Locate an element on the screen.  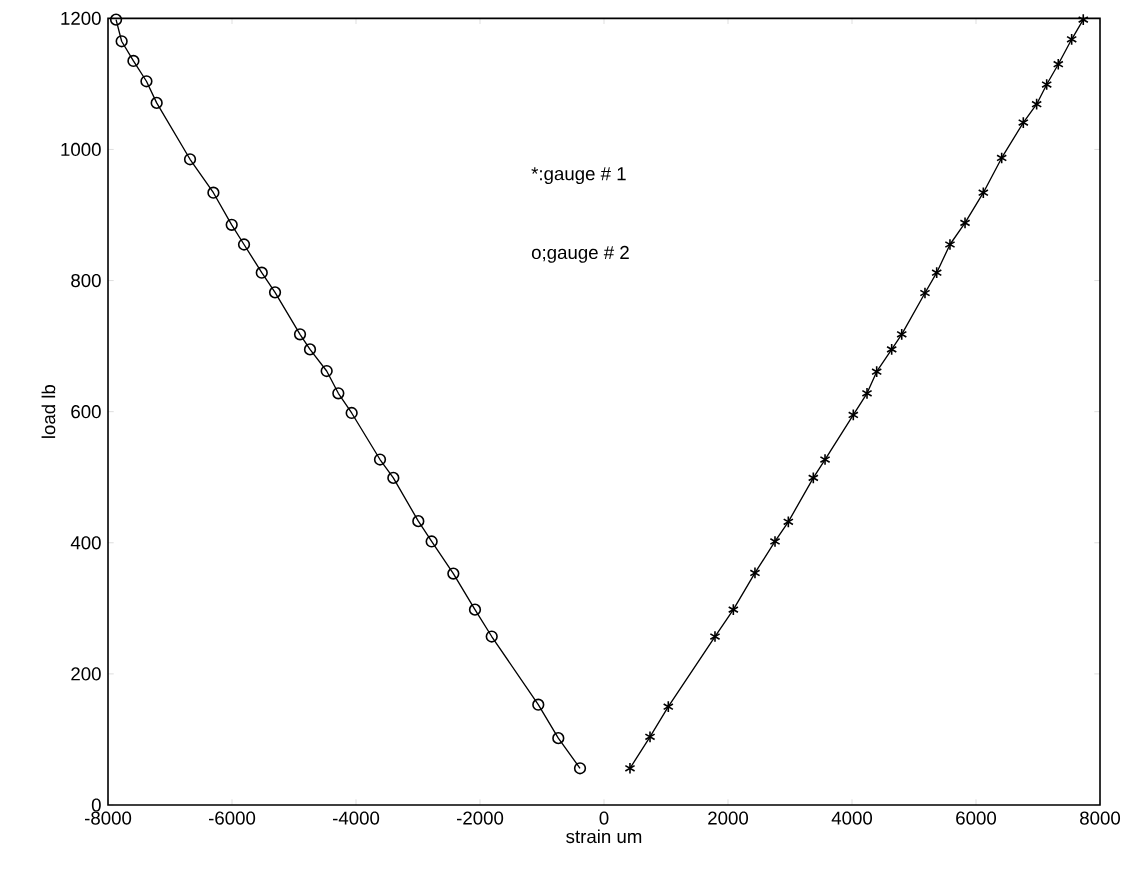
annotation: *:gauge # 1 is located at coordinates (578, 176).